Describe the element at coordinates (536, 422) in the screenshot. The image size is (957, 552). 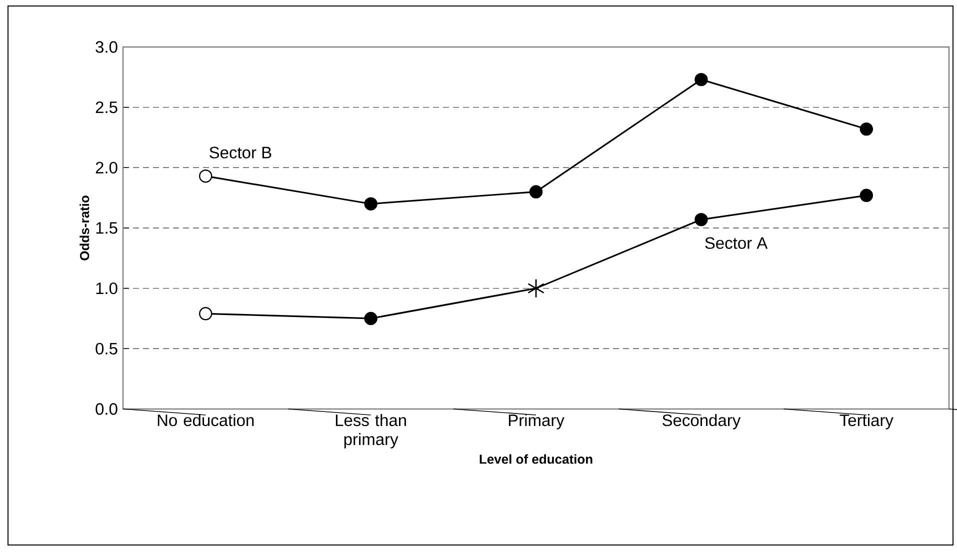
I see `x-tick-label: Primary` at that location.